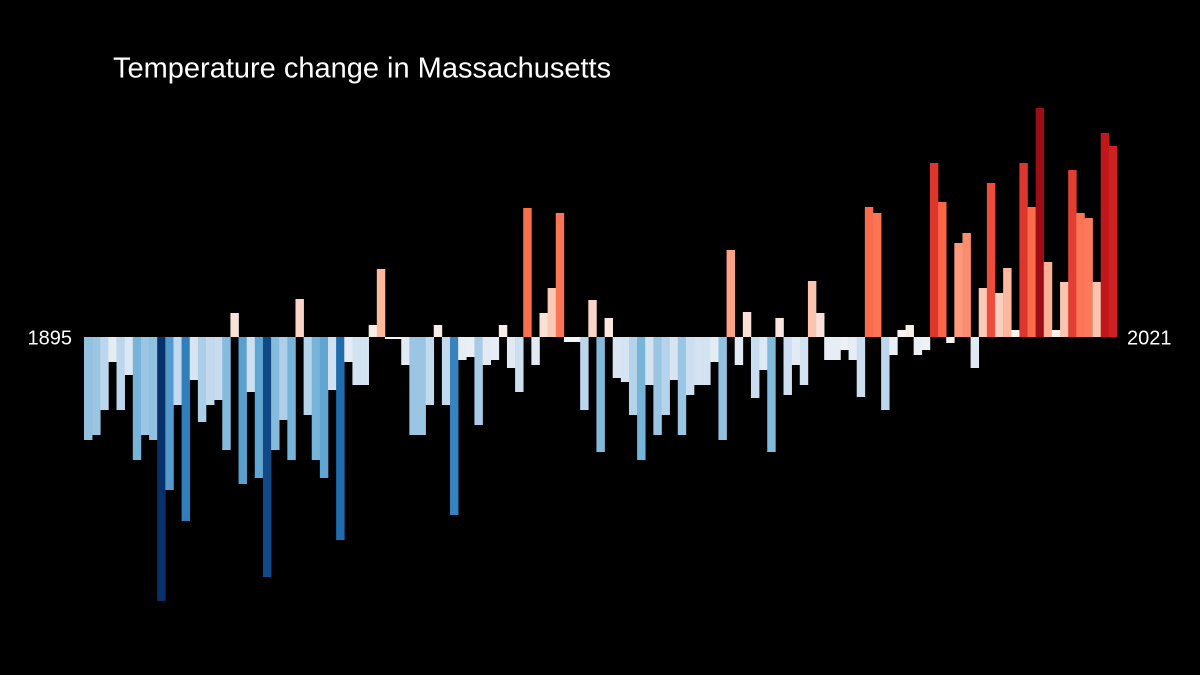 This screenshot has width=1200, height=675. Describe the element at coordinates (362, 69) in the screenshot. I see `chart-title: Temperature change in Massachusetts` at that location.